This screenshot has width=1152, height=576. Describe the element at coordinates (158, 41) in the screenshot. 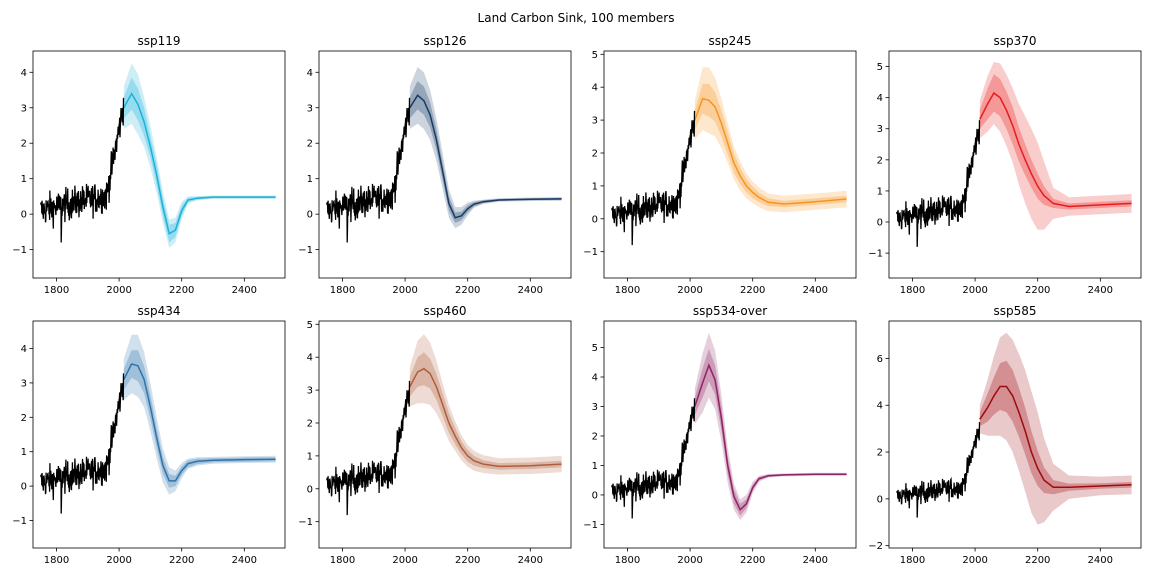

I see `chart-title: ssp119` at that location.